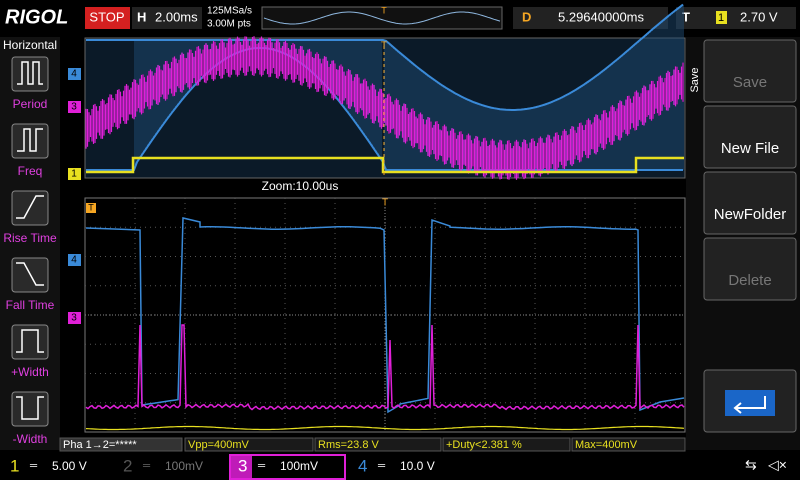 The width and height of the screenshot is (800, 480). What do you see at coordinates (417, 466) in the screenshot?
I see `channel-scale: 10.0 V` at bounding box center [417, 466].